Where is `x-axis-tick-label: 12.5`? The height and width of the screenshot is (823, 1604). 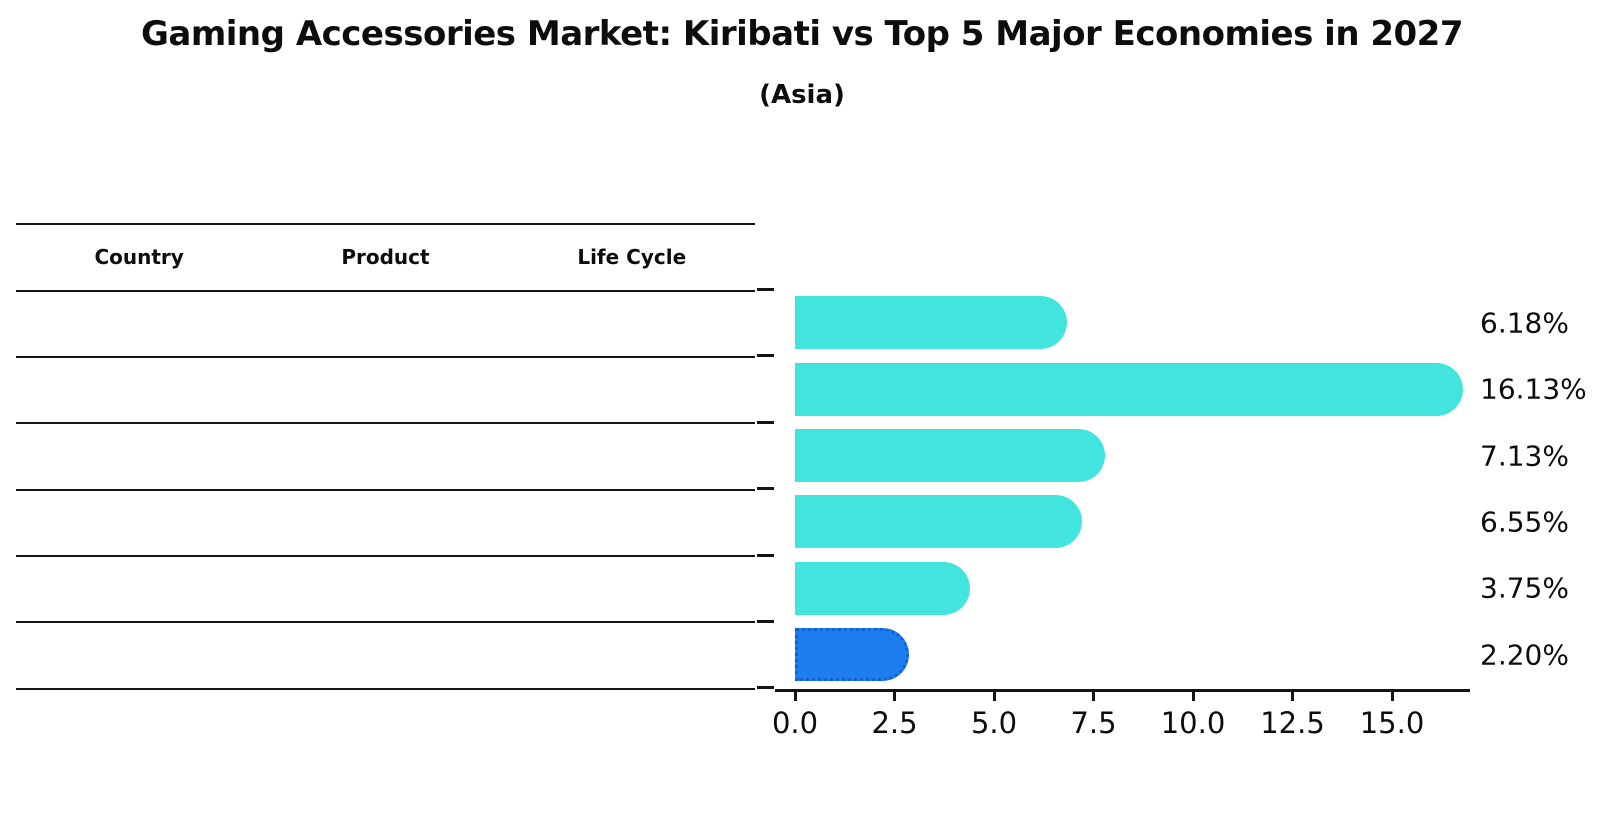
x-axis-tick-label: 12.5 is located at coordinates (1292, 723).